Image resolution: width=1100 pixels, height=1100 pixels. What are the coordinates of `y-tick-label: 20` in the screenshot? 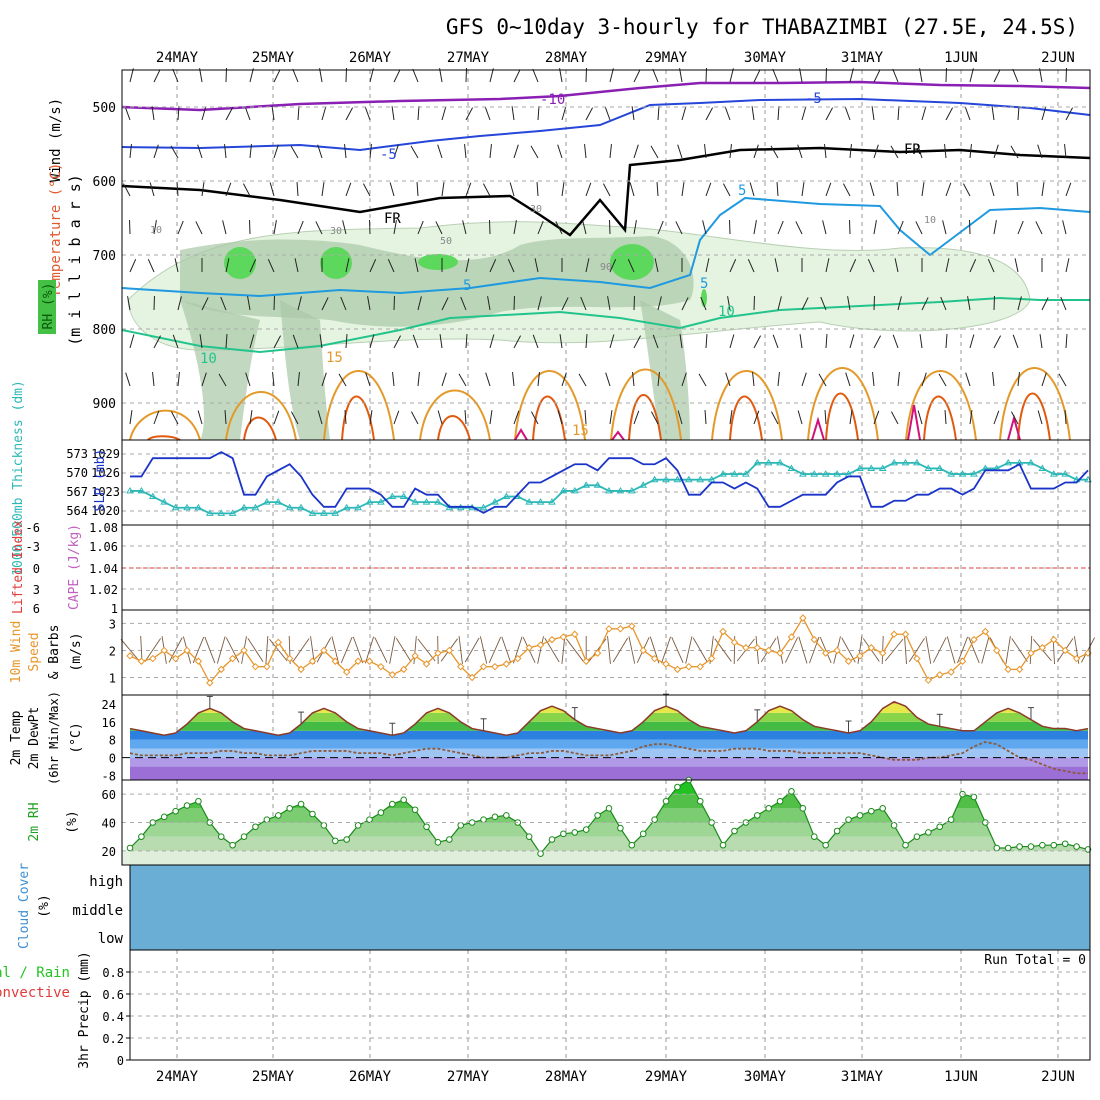 It's located at (109, 852).